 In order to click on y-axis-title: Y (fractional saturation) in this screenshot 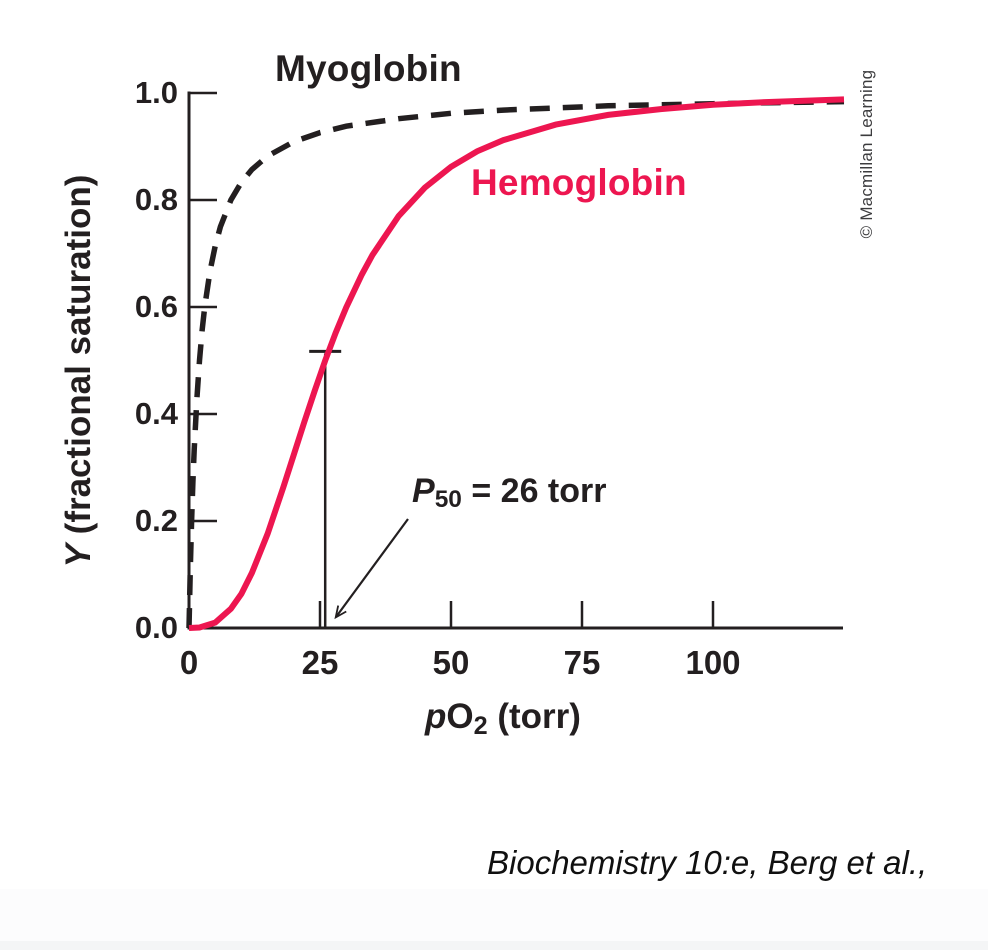, I will do `click(79, 371)`.